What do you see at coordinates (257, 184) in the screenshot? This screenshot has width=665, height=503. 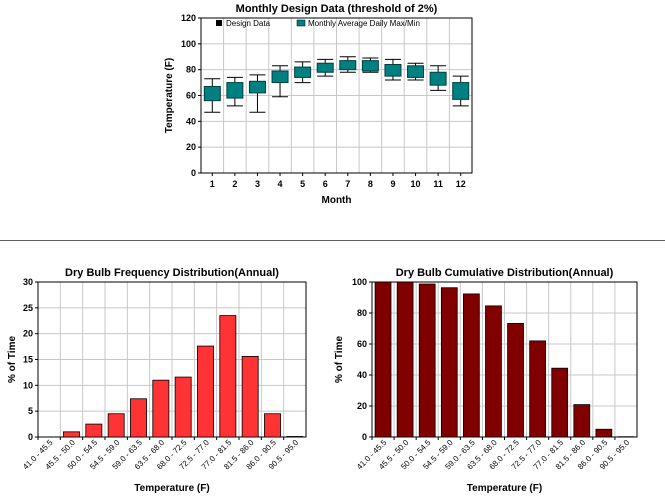 I see `x-tick-label: 3` at bounding box center [257, 184].